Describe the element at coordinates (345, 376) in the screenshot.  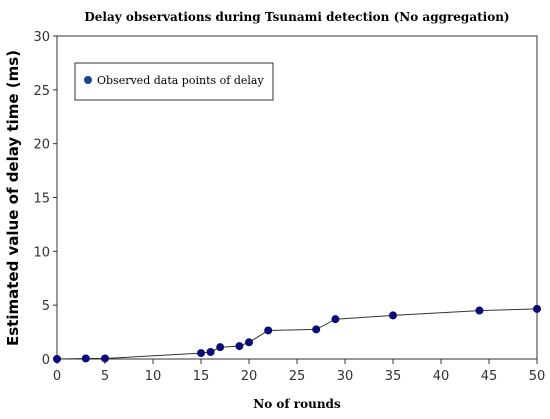
I see `x-tick-label: 30` at that location.